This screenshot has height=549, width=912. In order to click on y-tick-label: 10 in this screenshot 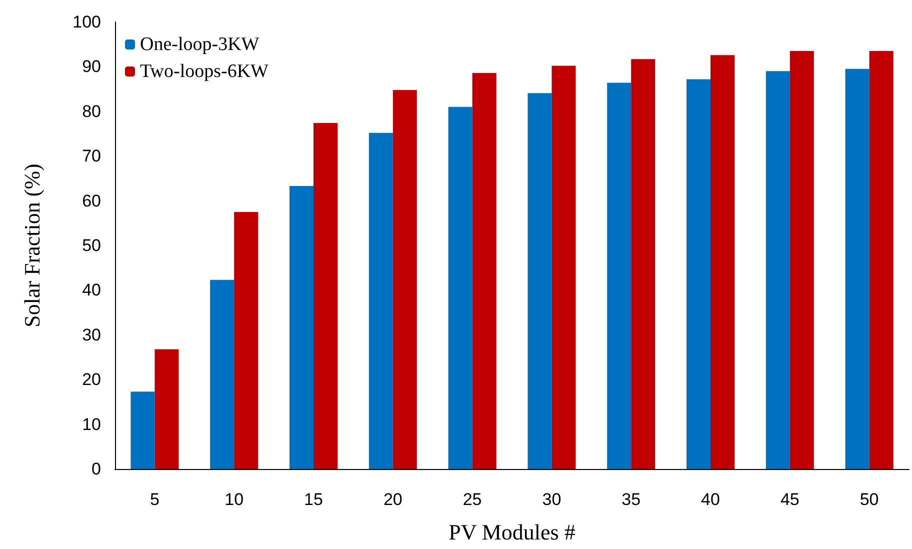, I will do `click(91, 424)`.